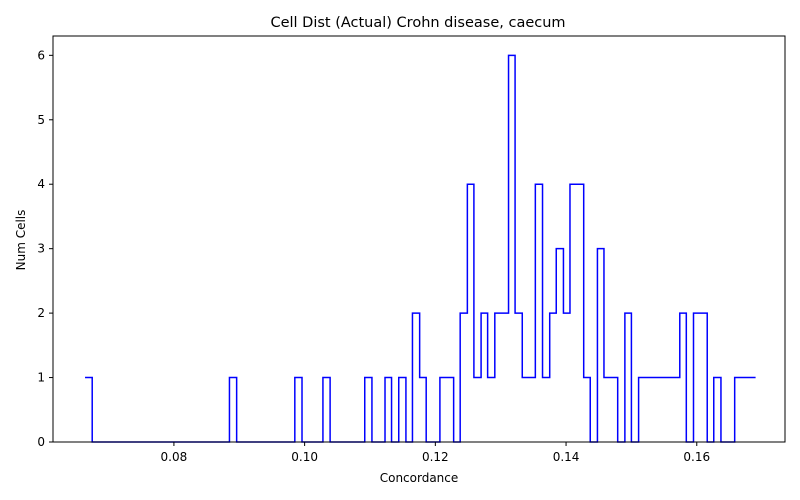 Image resolution: width=800 pixels, height=500 pixels. What do you see at coordinates (304, 457) in the screenshot?
I see `x-tick-label: 0.10` at bounding box center [304, 457].